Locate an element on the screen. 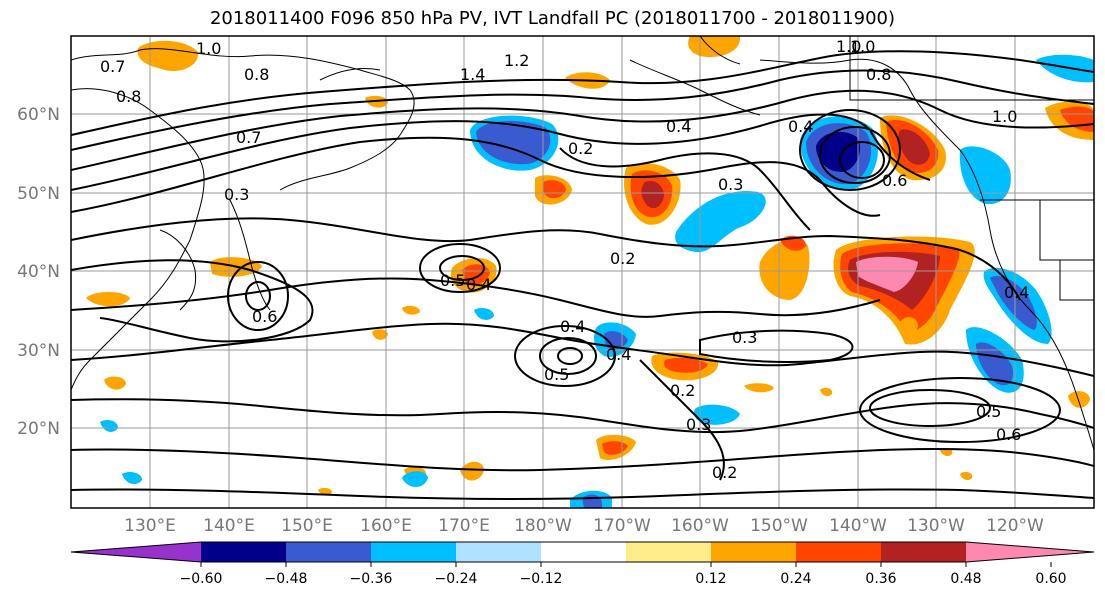  lon-label: 150°E is located at coordinates (307, 526).